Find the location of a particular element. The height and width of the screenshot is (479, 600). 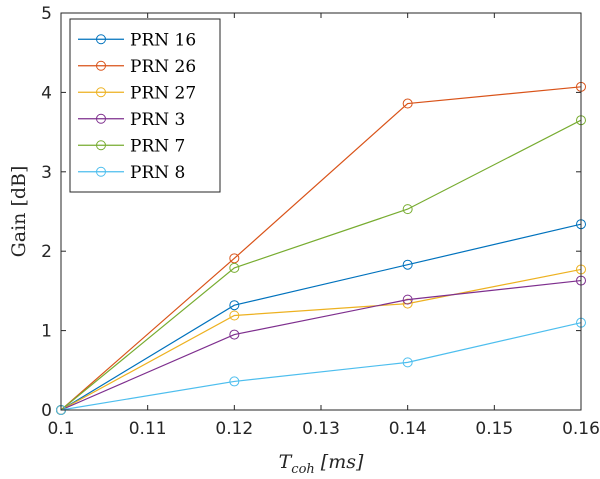

y-tick-label: 0 is located at coordinates (46, 411).